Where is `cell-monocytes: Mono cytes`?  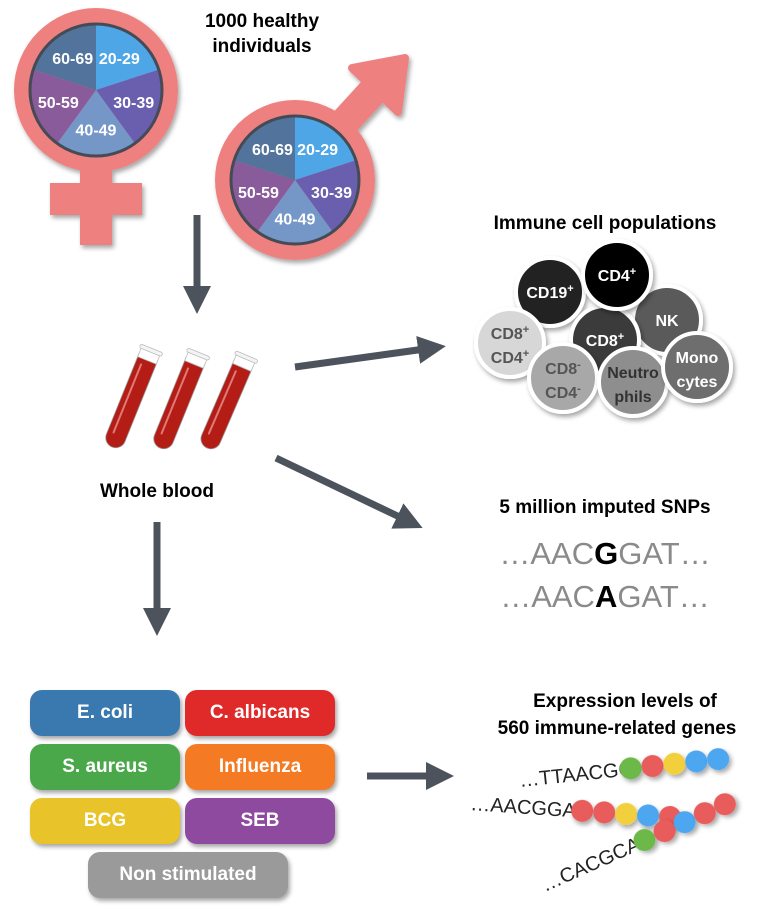 cell-monocytes: Mono cytes is located at coordinates (697, 367).